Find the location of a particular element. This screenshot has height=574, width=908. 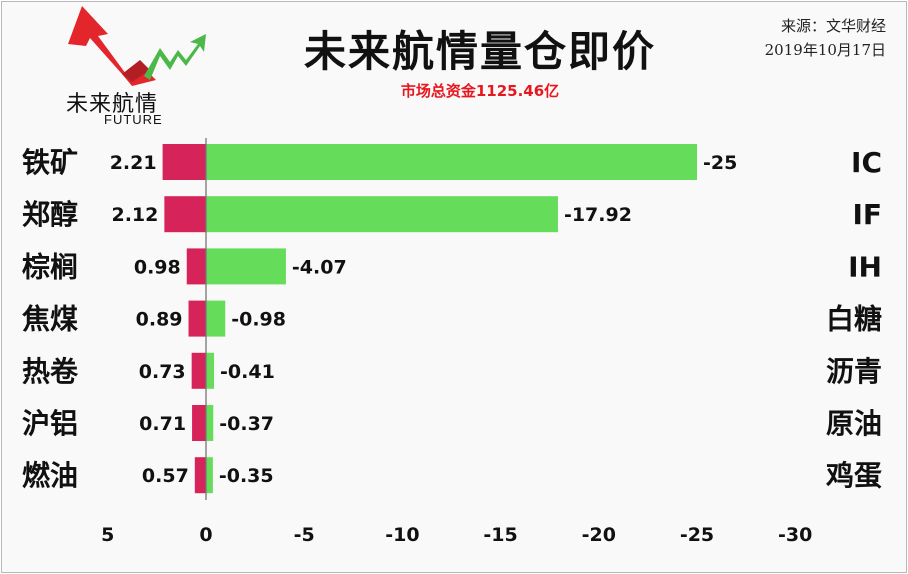

value-label-right-1: -17.92 is located at coordinates (598, 215).